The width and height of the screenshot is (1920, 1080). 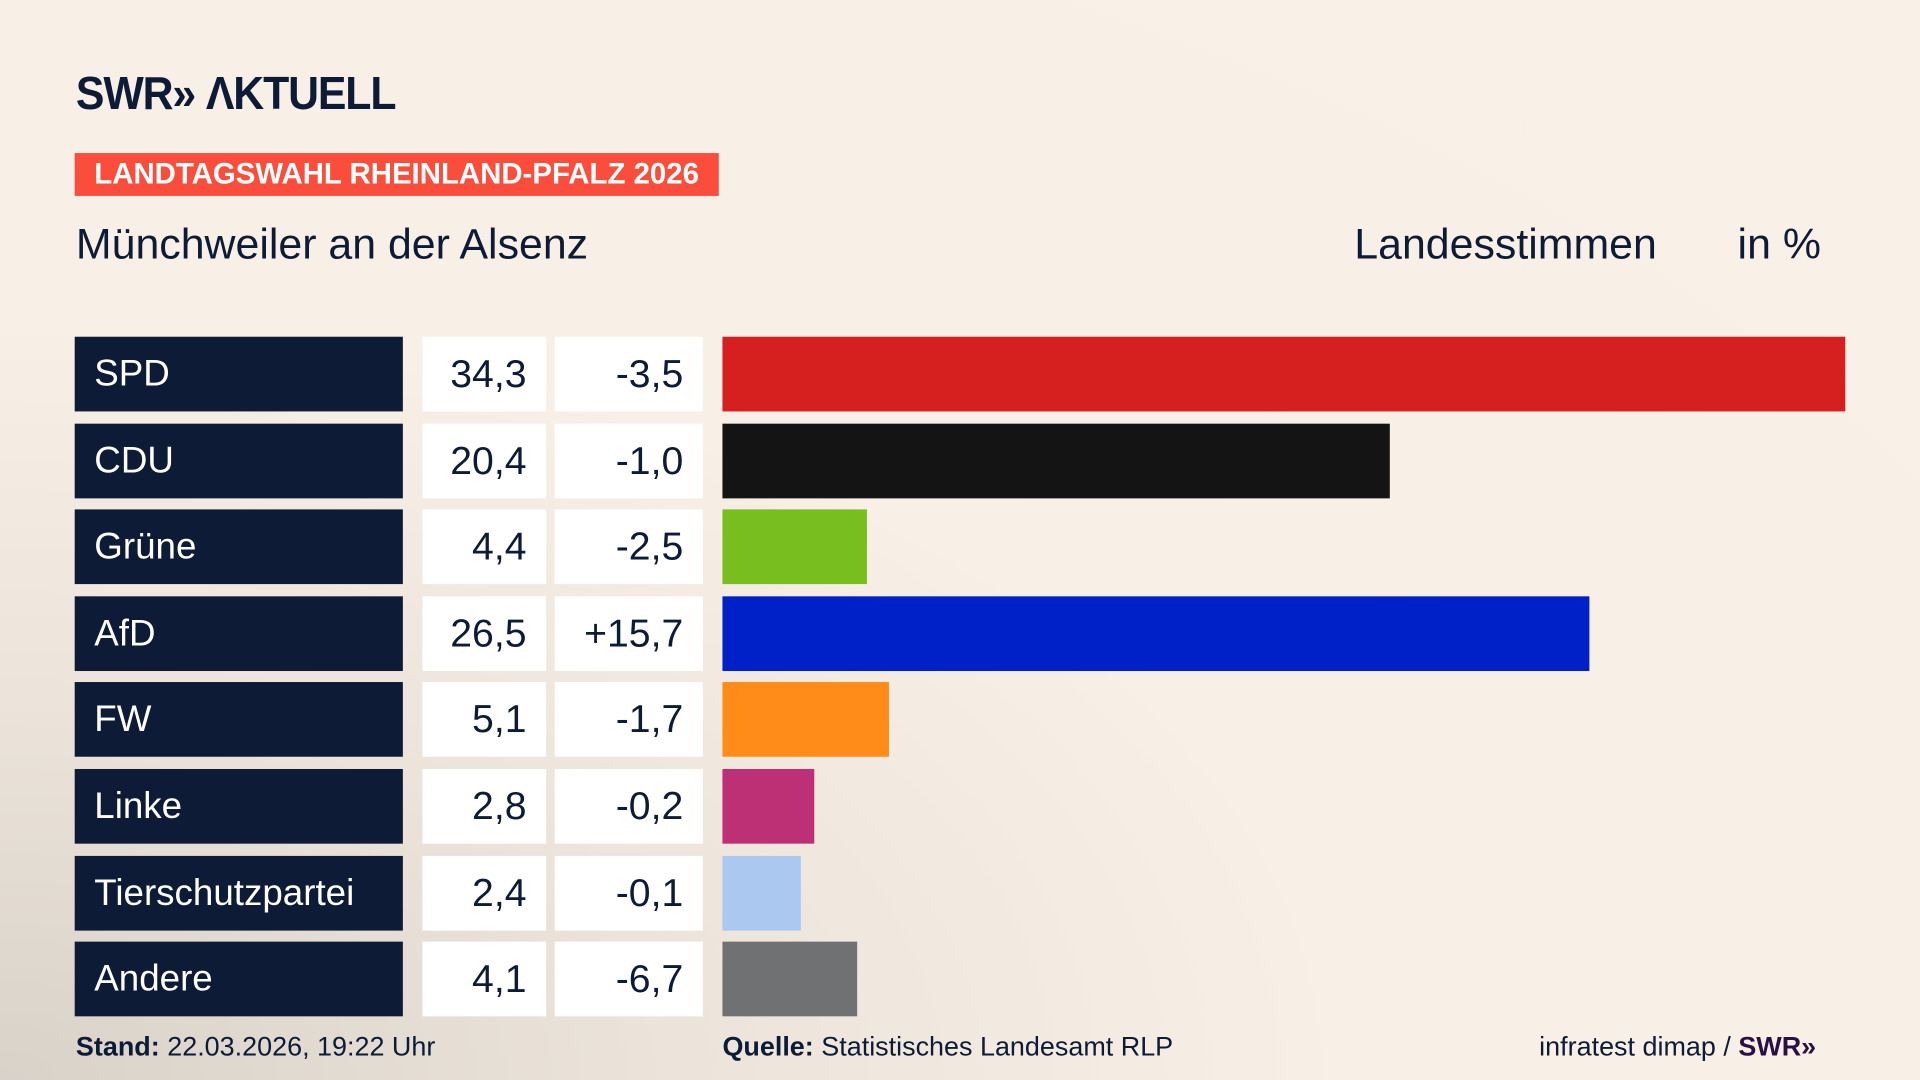 I want to click on value-label: 20,4, so click(x=484, y=460).